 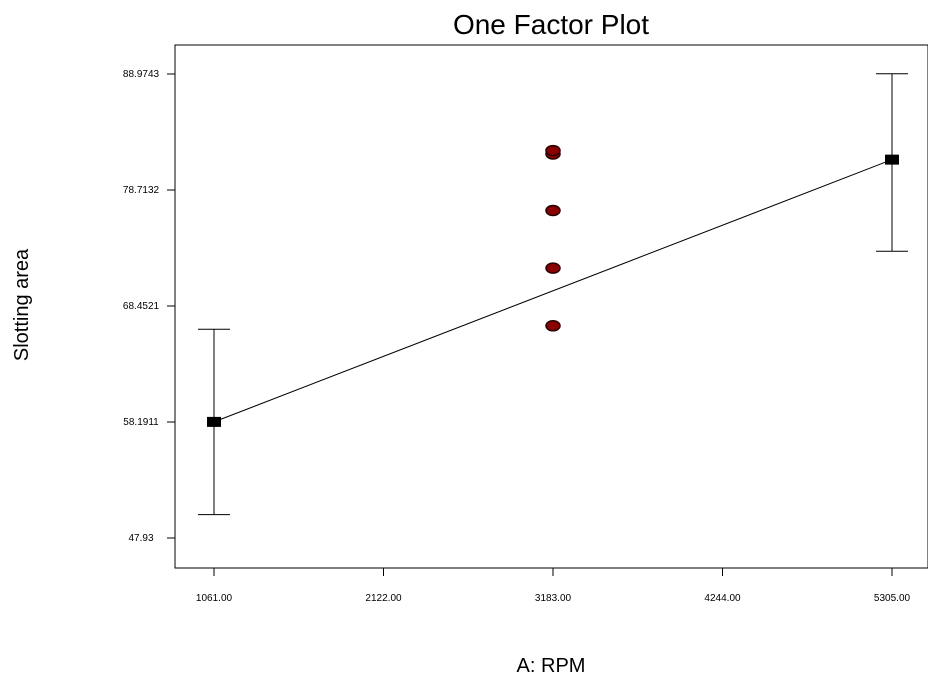 What do you see at coordinates (722, 598) in the screenshot?
I see `x-tick-label-3: 4244.00` at bounding box center [722, 598].